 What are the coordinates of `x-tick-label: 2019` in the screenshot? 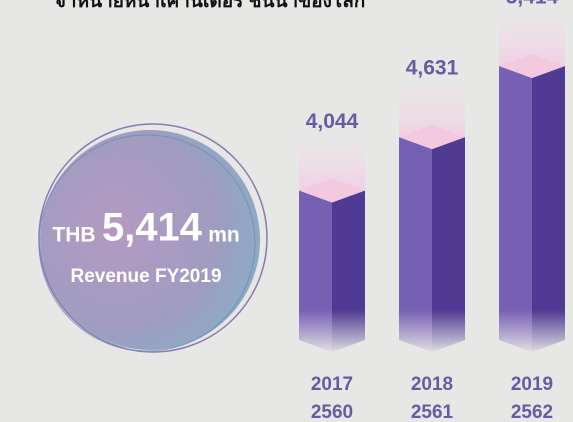 It's located at (532, 384).